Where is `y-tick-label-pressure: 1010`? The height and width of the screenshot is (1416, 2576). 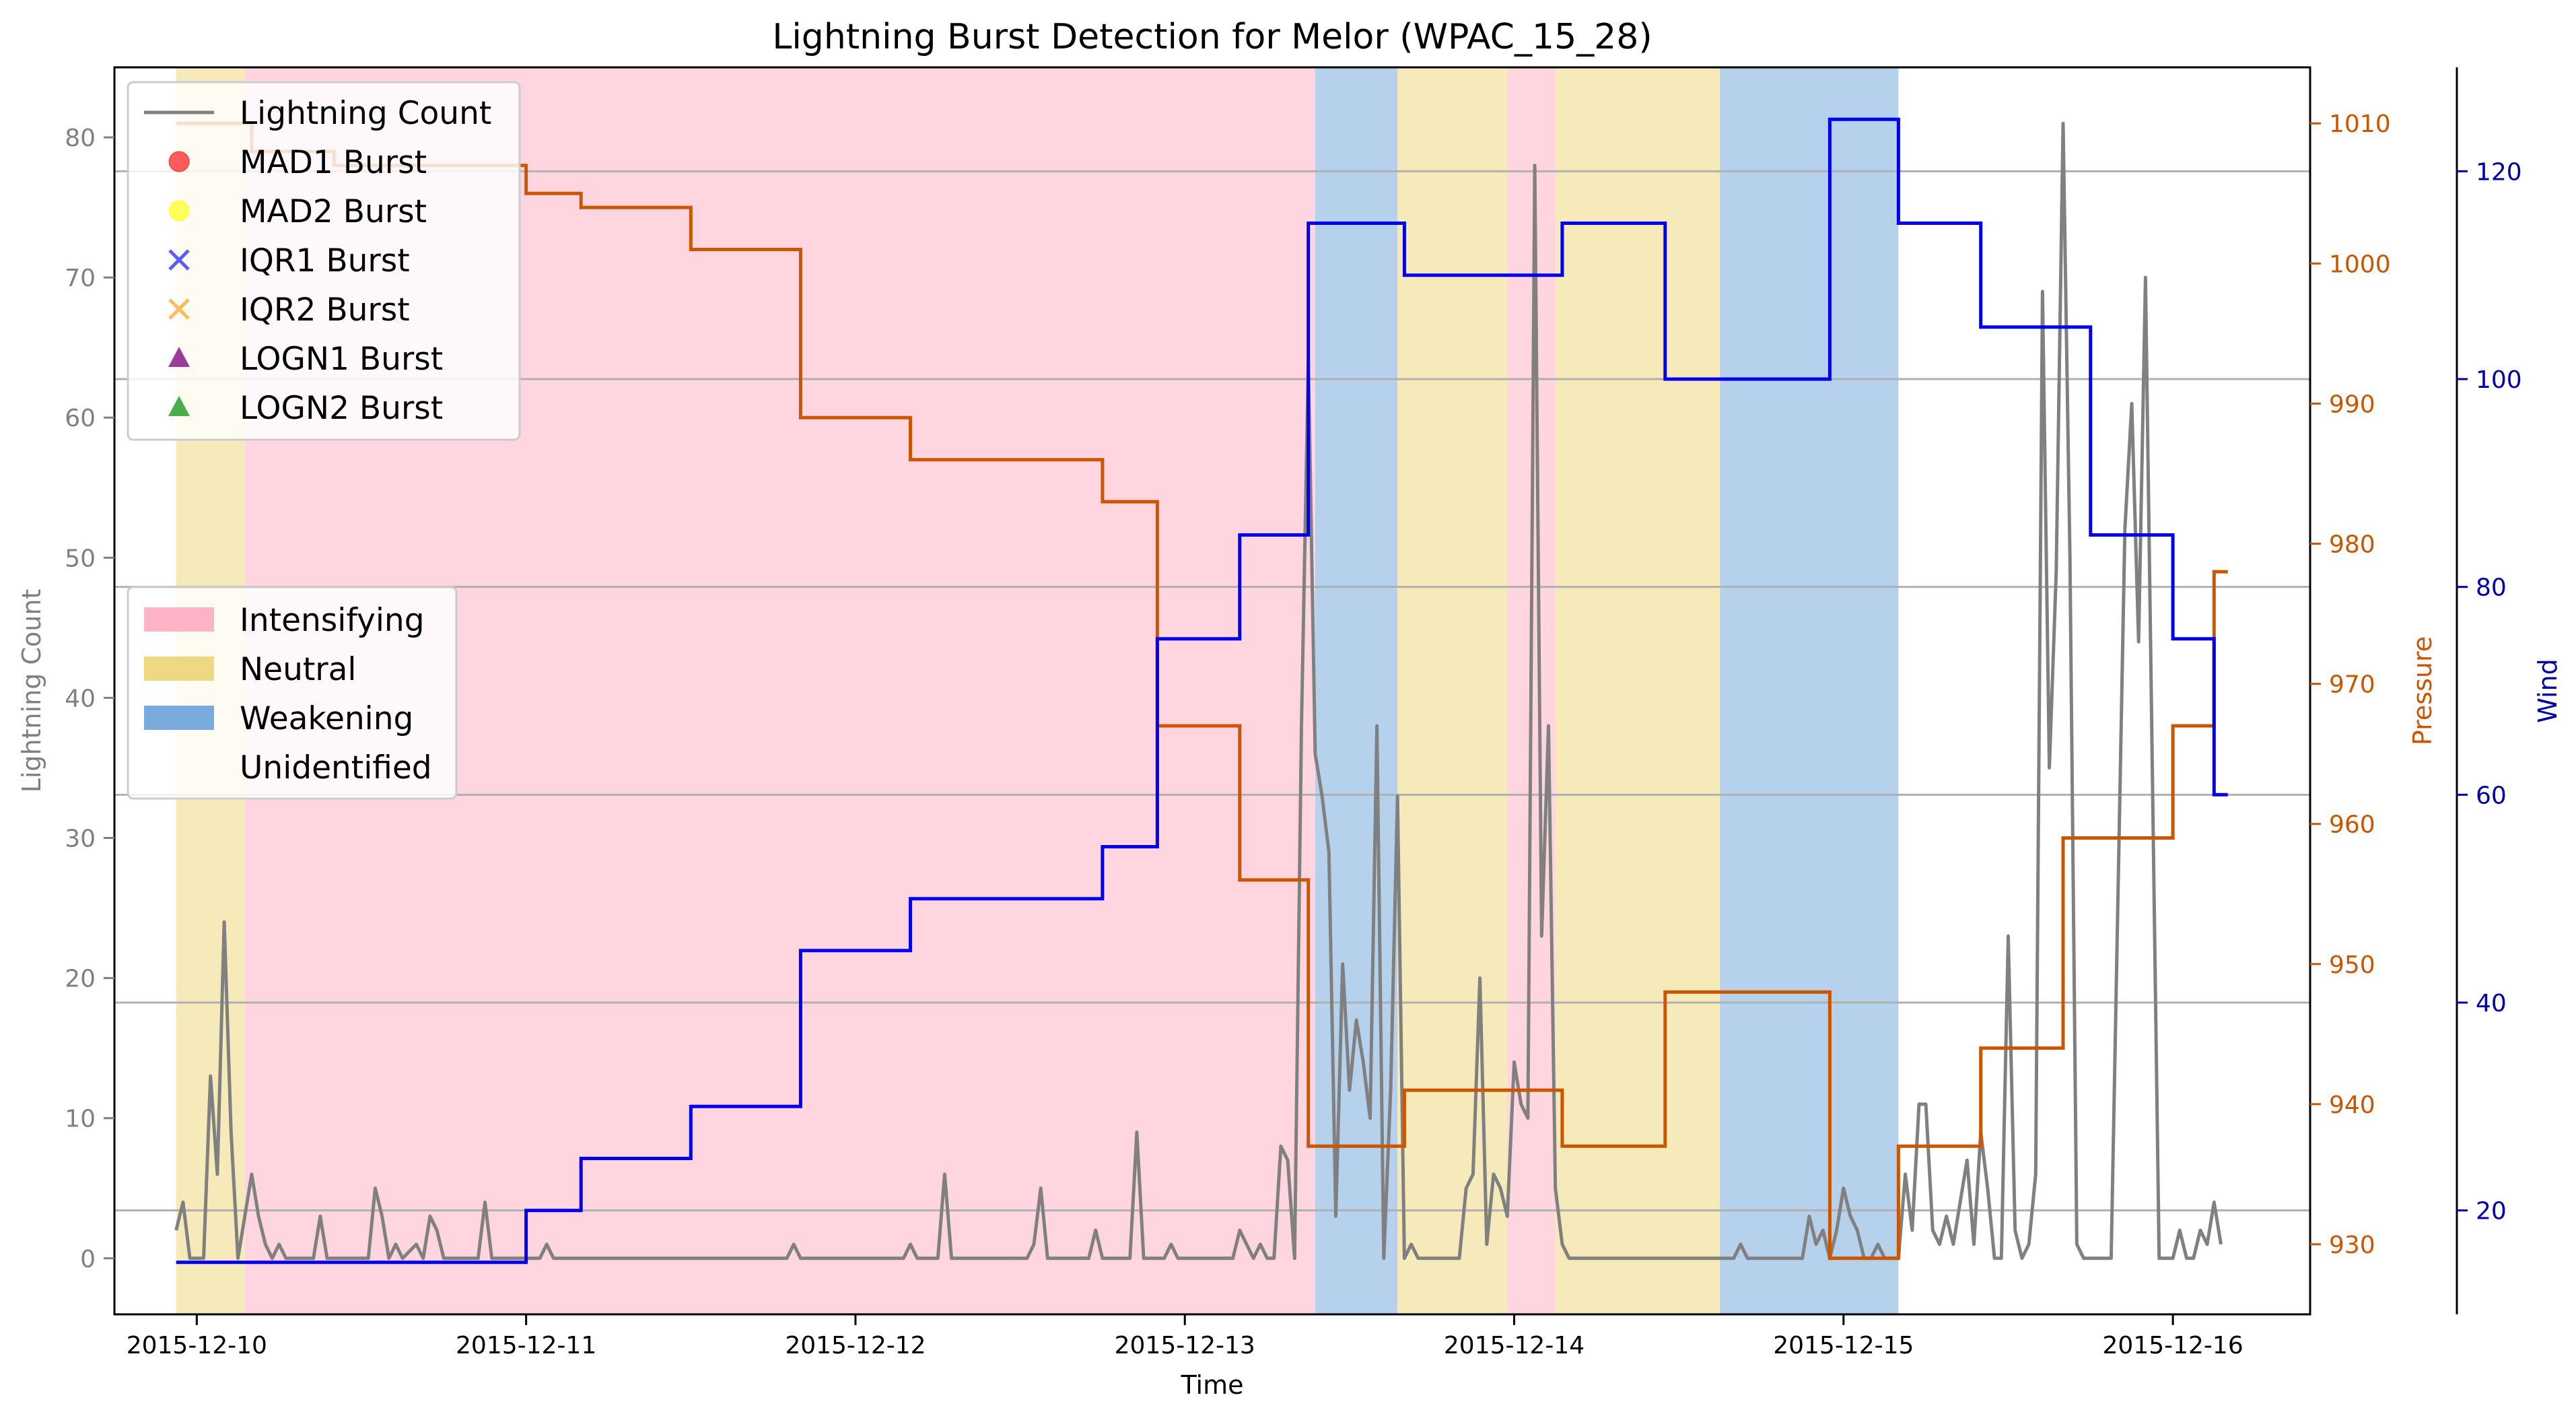 y-tick-label-pressure: 1010 is located at coordinates (2360, 124).